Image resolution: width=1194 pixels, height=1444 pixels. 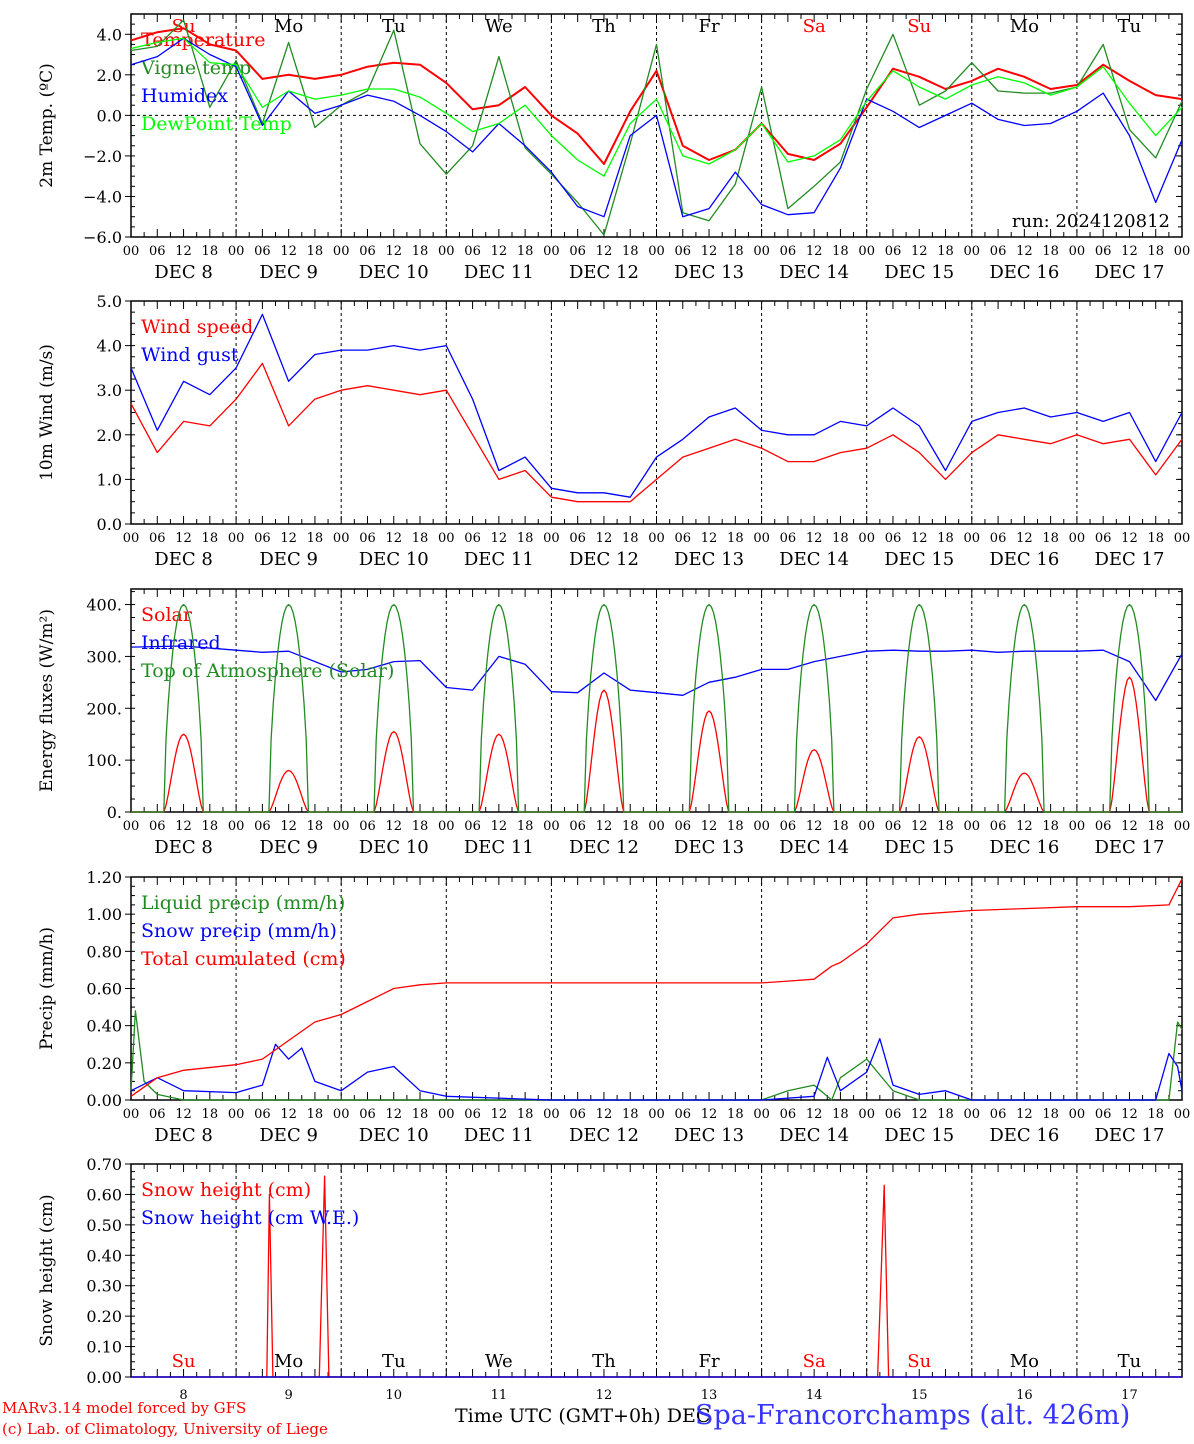 What do you see at coordinates (267, 671) in the screenshot?
I see `legend-entry: Top of Atmosphere (Solar)` at bounding box center [267, 671].